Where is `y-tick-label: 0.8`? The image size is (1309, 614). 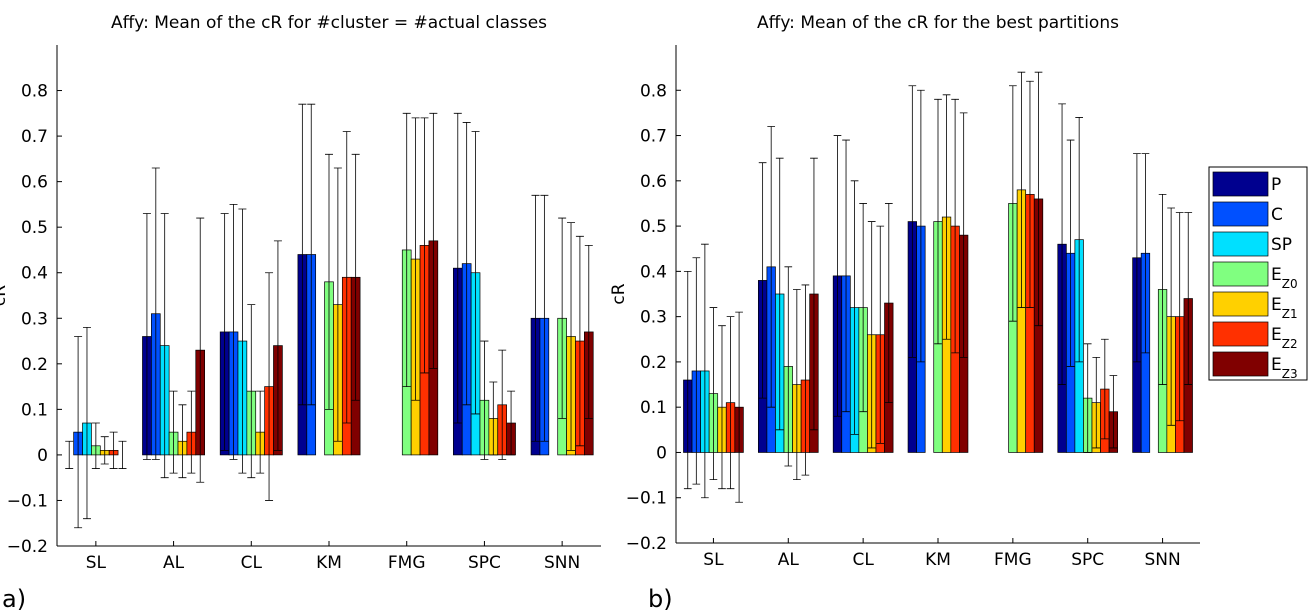 y-tick-label: 0.8 is located at coordinates (34, 92).